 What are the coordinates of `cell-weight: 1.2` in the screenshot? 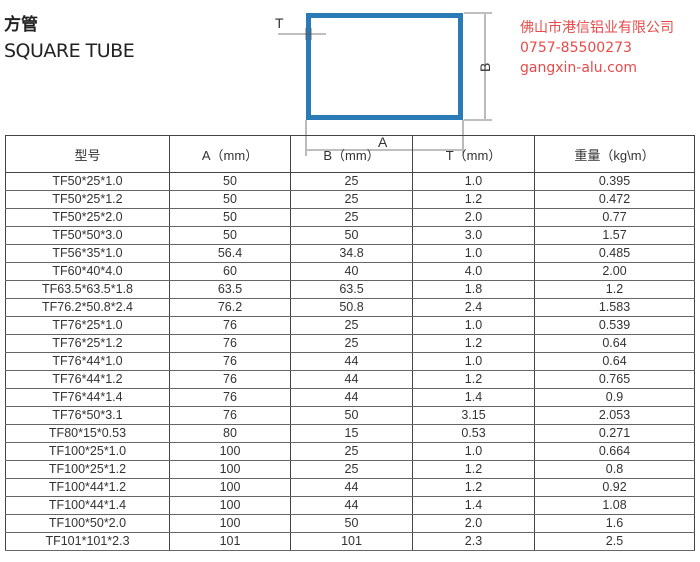 It's located at (614, 289).